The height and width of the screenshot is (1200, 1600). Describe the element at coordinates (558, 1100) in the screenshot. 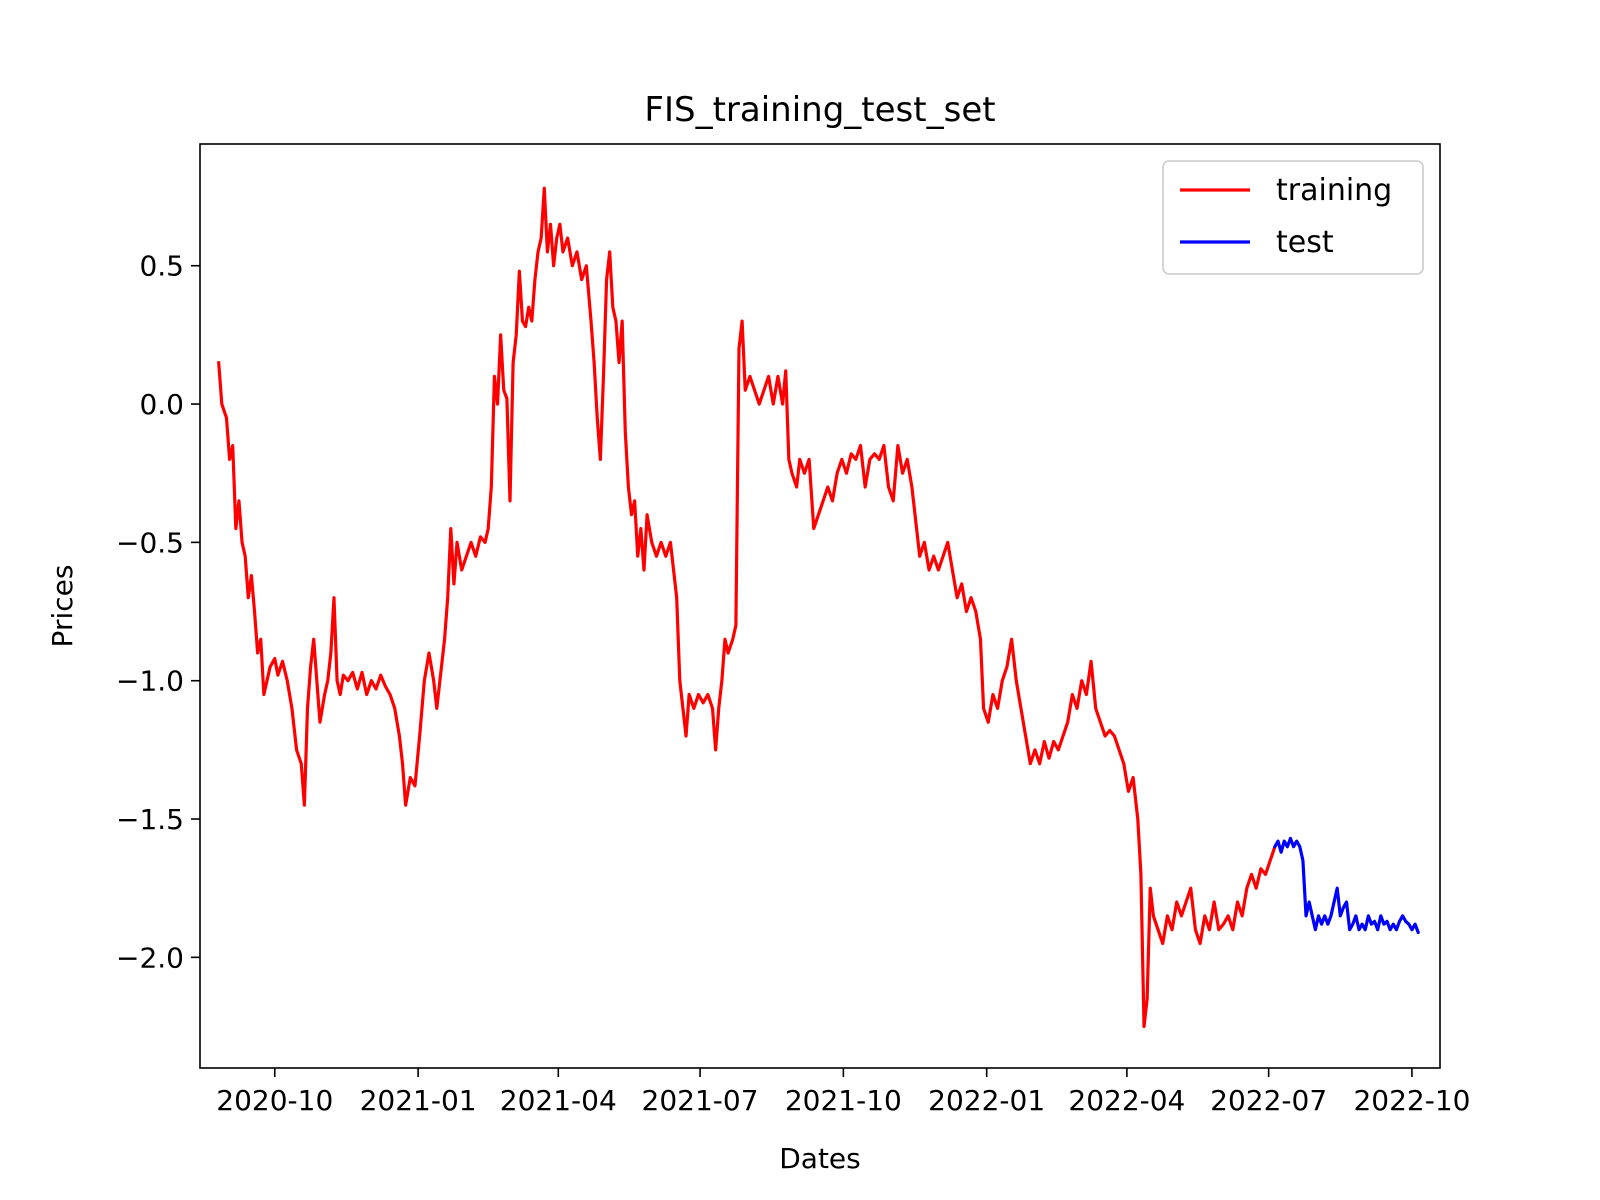

I see `x-tick-label: 2021-04` at that location.